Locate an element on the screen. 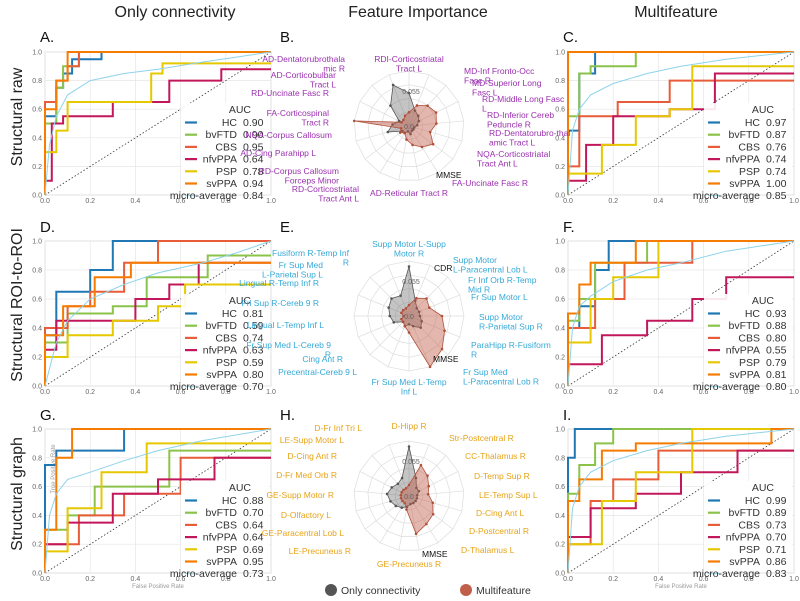  legend-auc-bvftd: 0.89 is located at coordinates (776, 513).